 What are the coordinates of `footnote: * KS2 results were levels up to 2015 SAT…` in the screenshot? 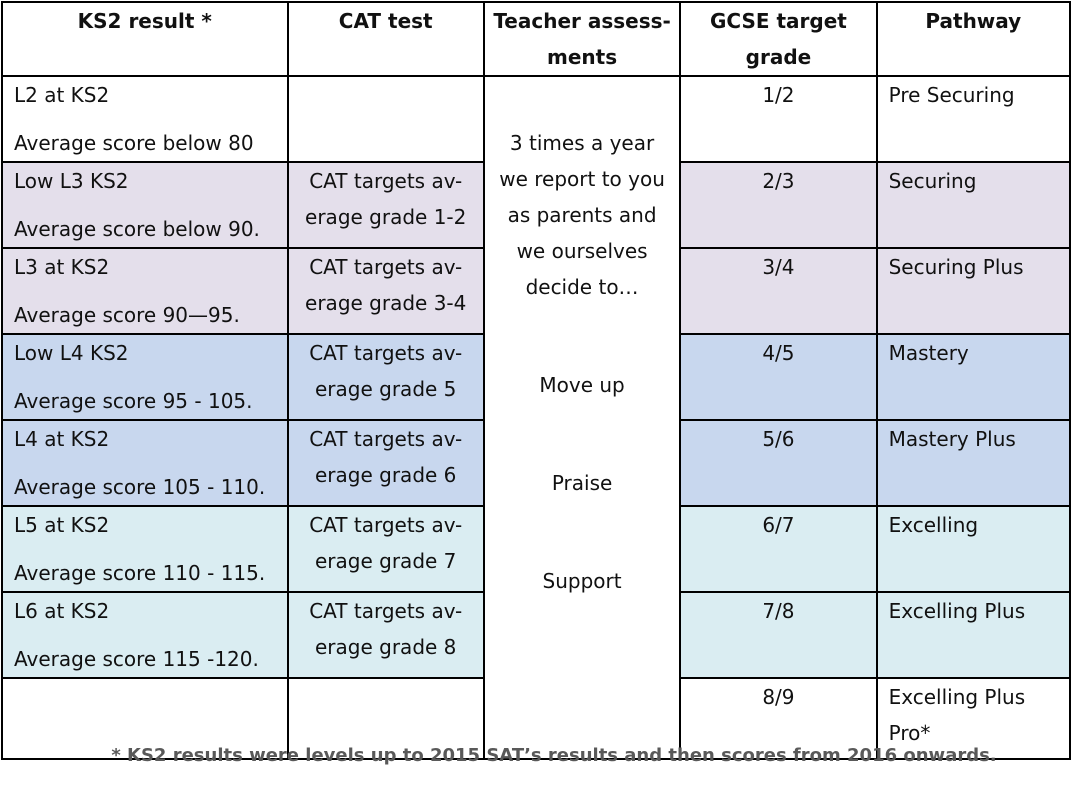 It's located at (554, 755).